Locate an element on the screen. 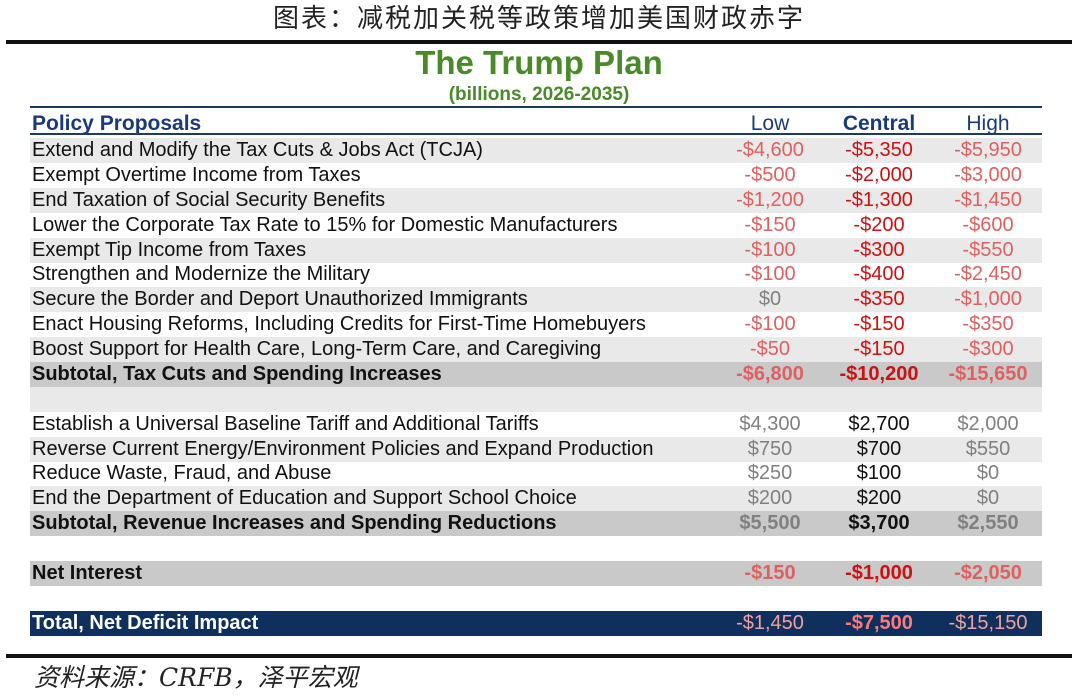 The image size is (1078, 697). row-low: -$6,800 is located at coordinates (770, 374).